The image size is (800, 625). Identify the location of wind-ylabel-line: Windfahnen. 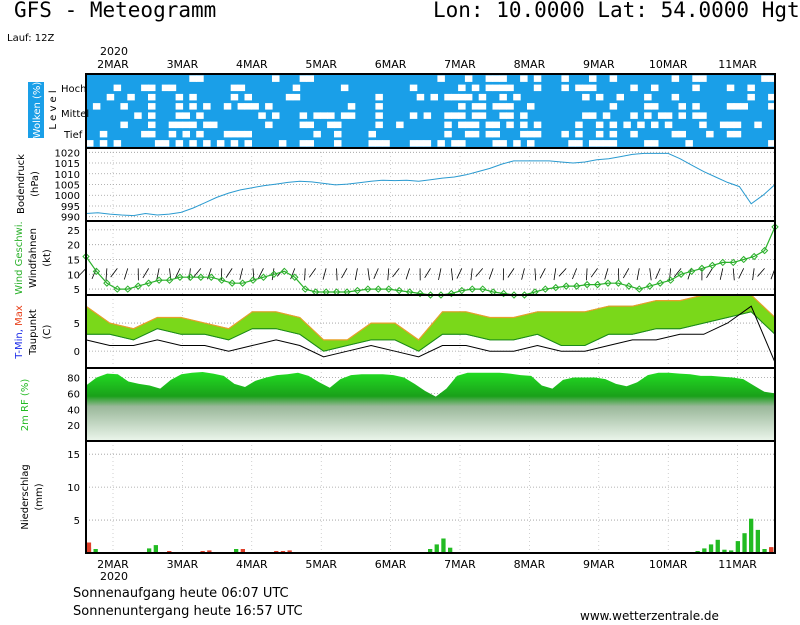
(33, 258).